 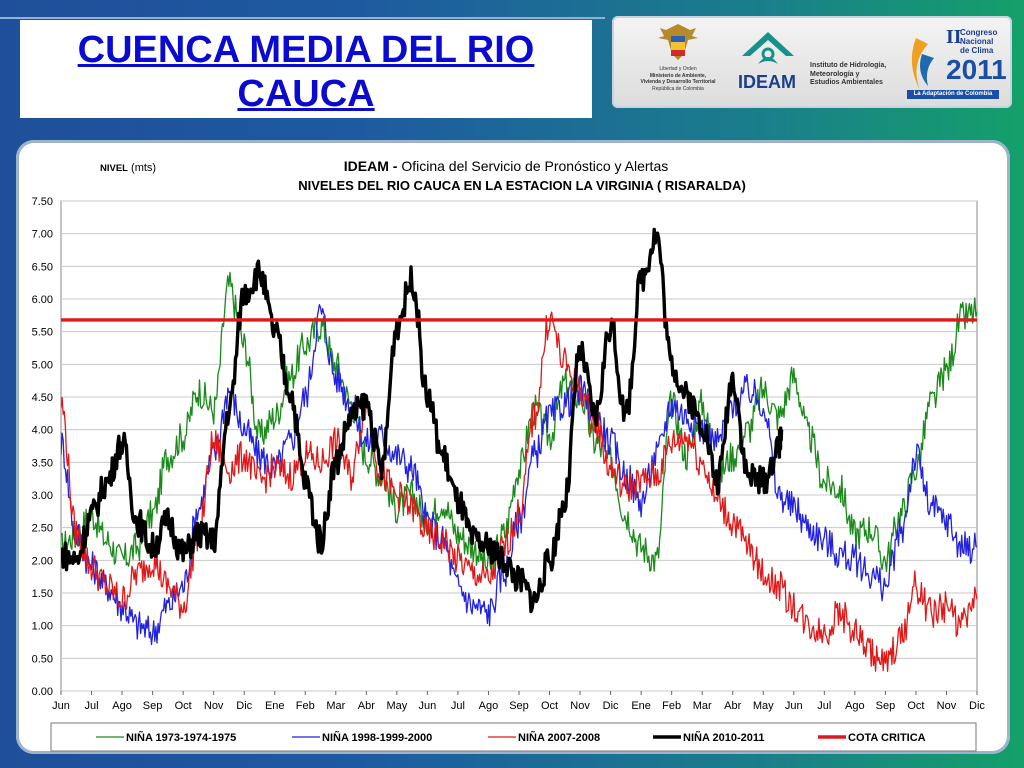 I want to click on y-tick-label: 0.50, so click(x=42, y=659).